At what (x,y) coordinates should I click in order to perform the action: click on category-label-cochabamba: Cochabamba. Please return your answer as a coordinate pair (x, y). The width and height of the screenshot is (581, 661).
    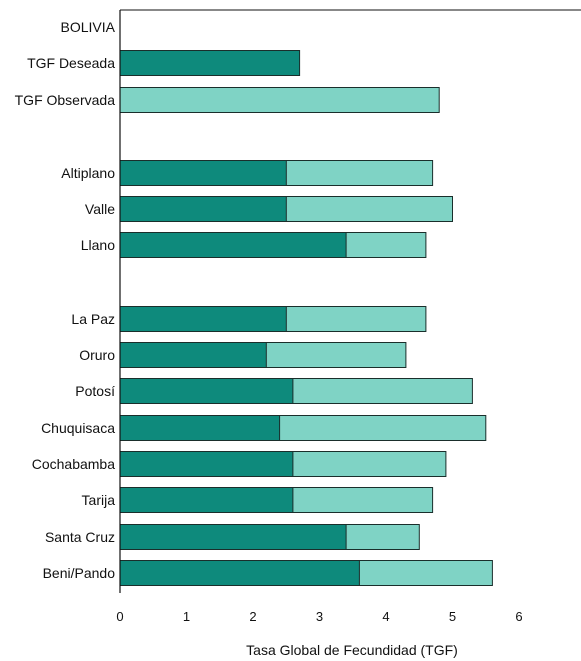
    Looking at the image, I should click on (73, 464).